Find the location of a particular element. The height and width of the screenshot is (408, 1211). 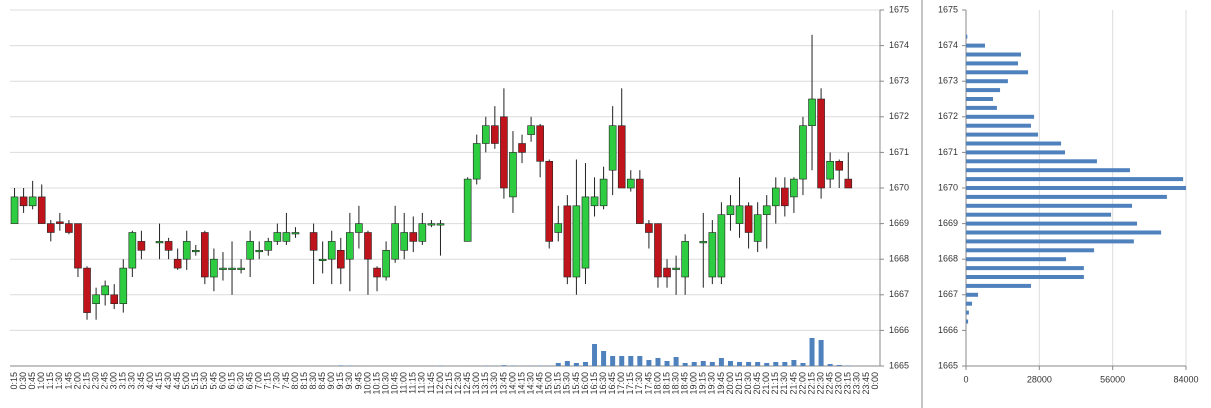

x-tick-label: 84000 is located at coordinates (1185, 379).